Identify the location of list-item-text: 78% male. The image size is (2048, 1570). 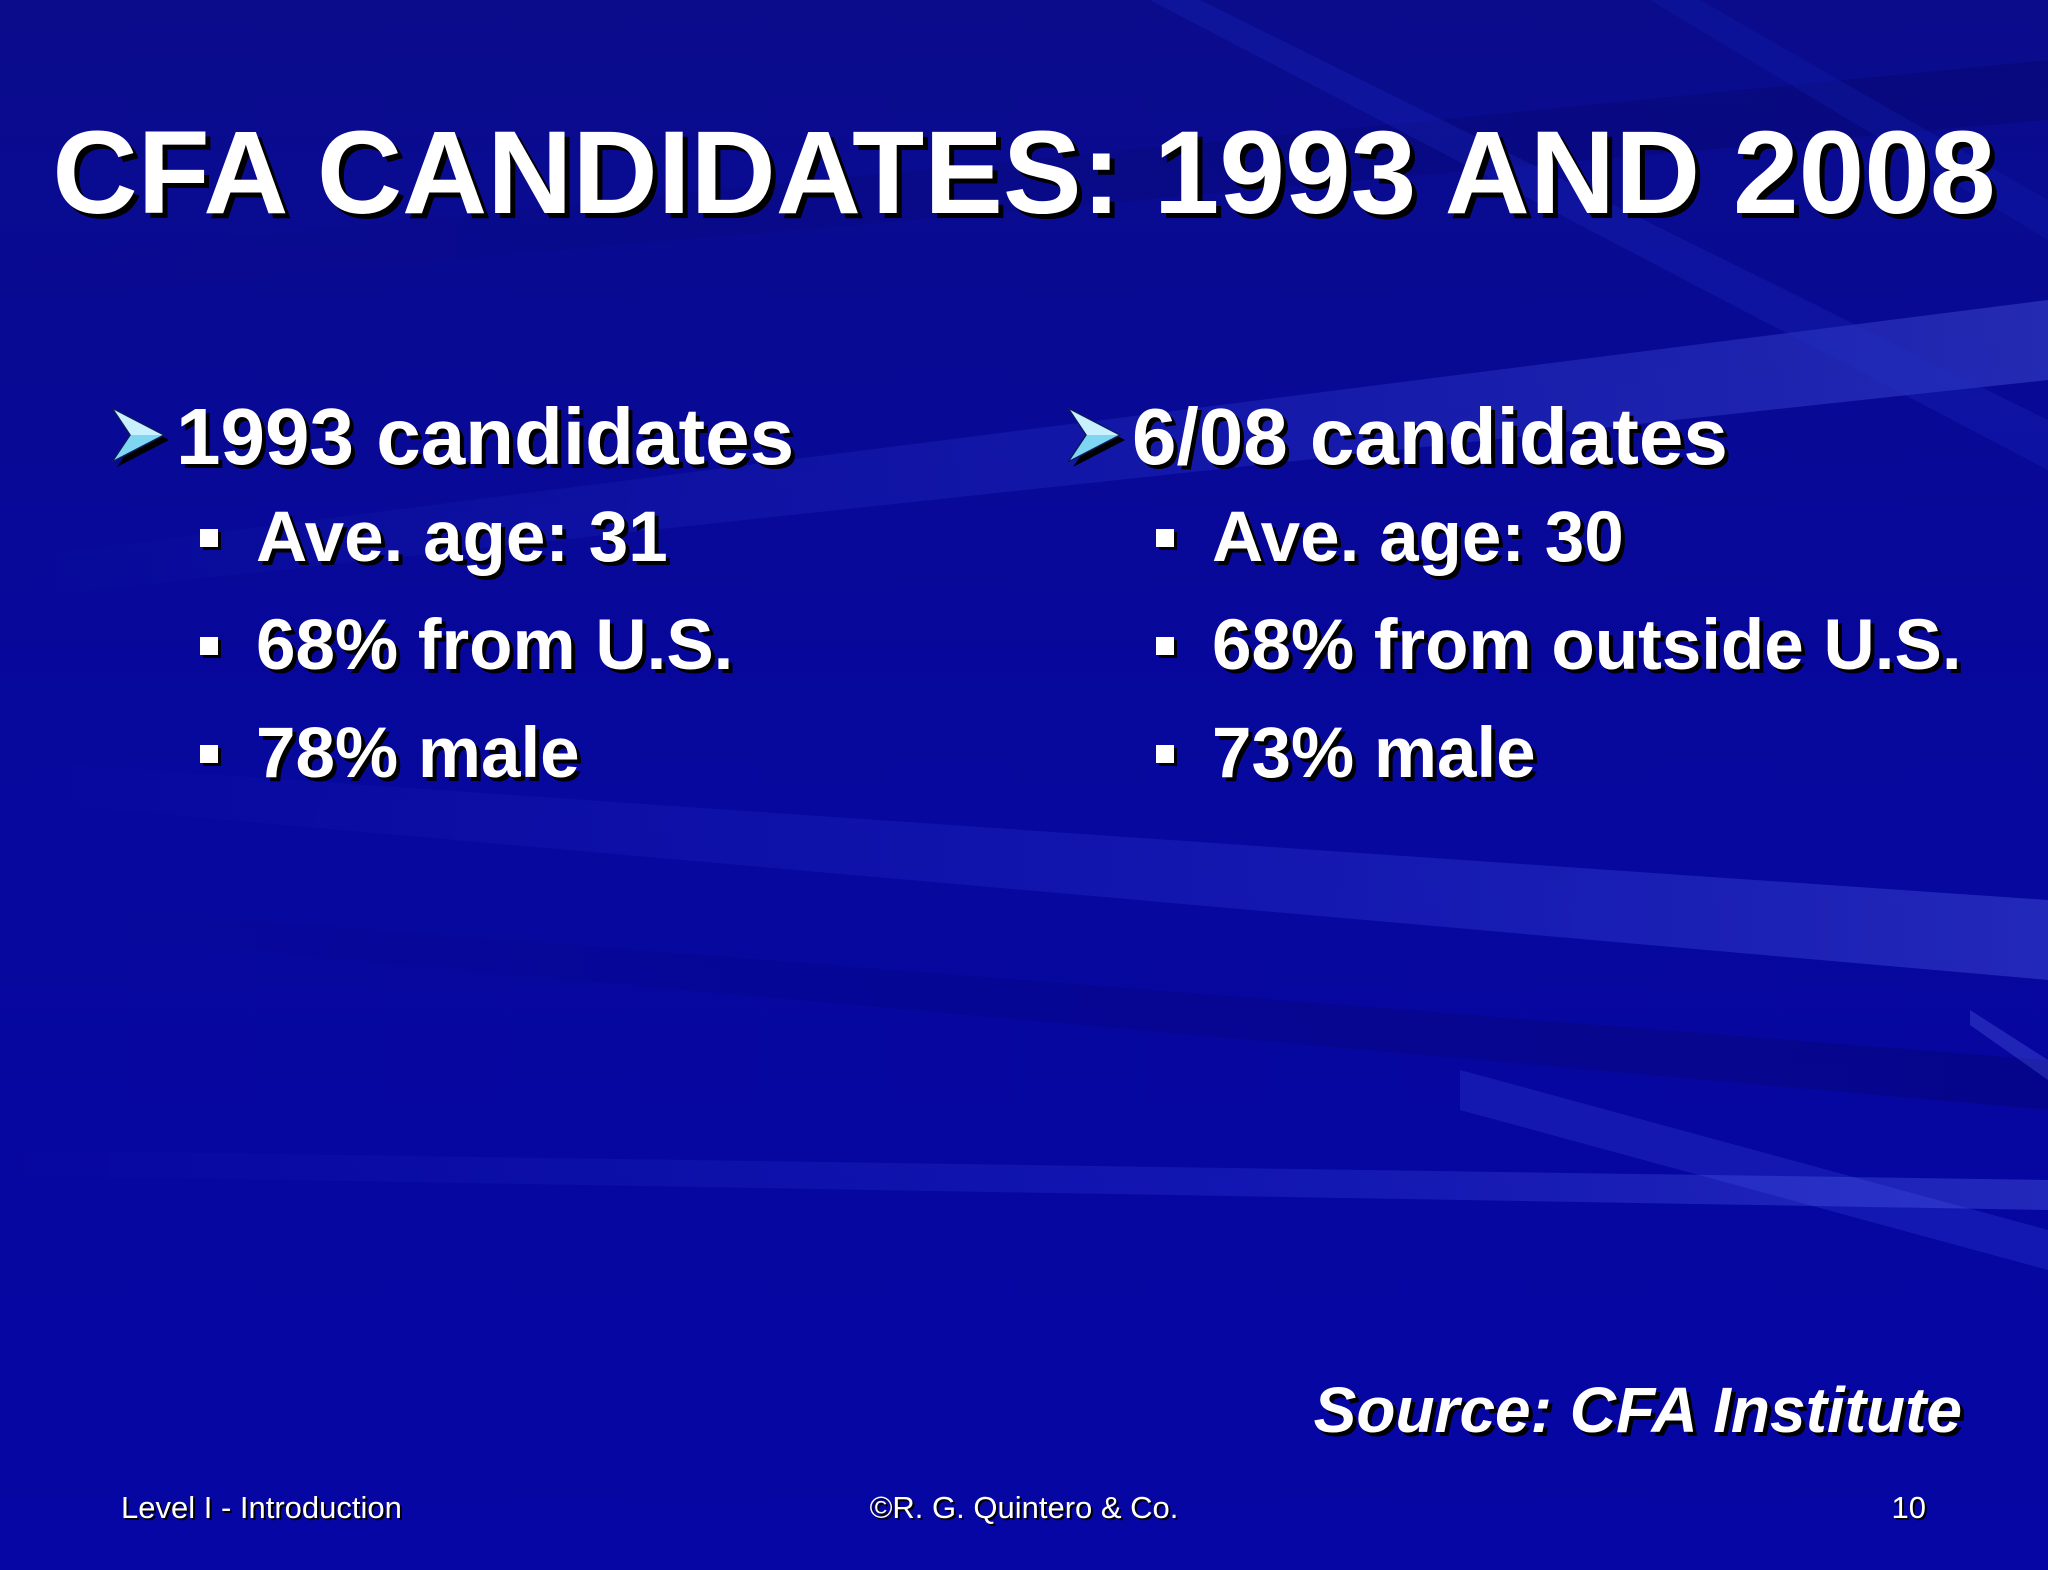
(418, 753).